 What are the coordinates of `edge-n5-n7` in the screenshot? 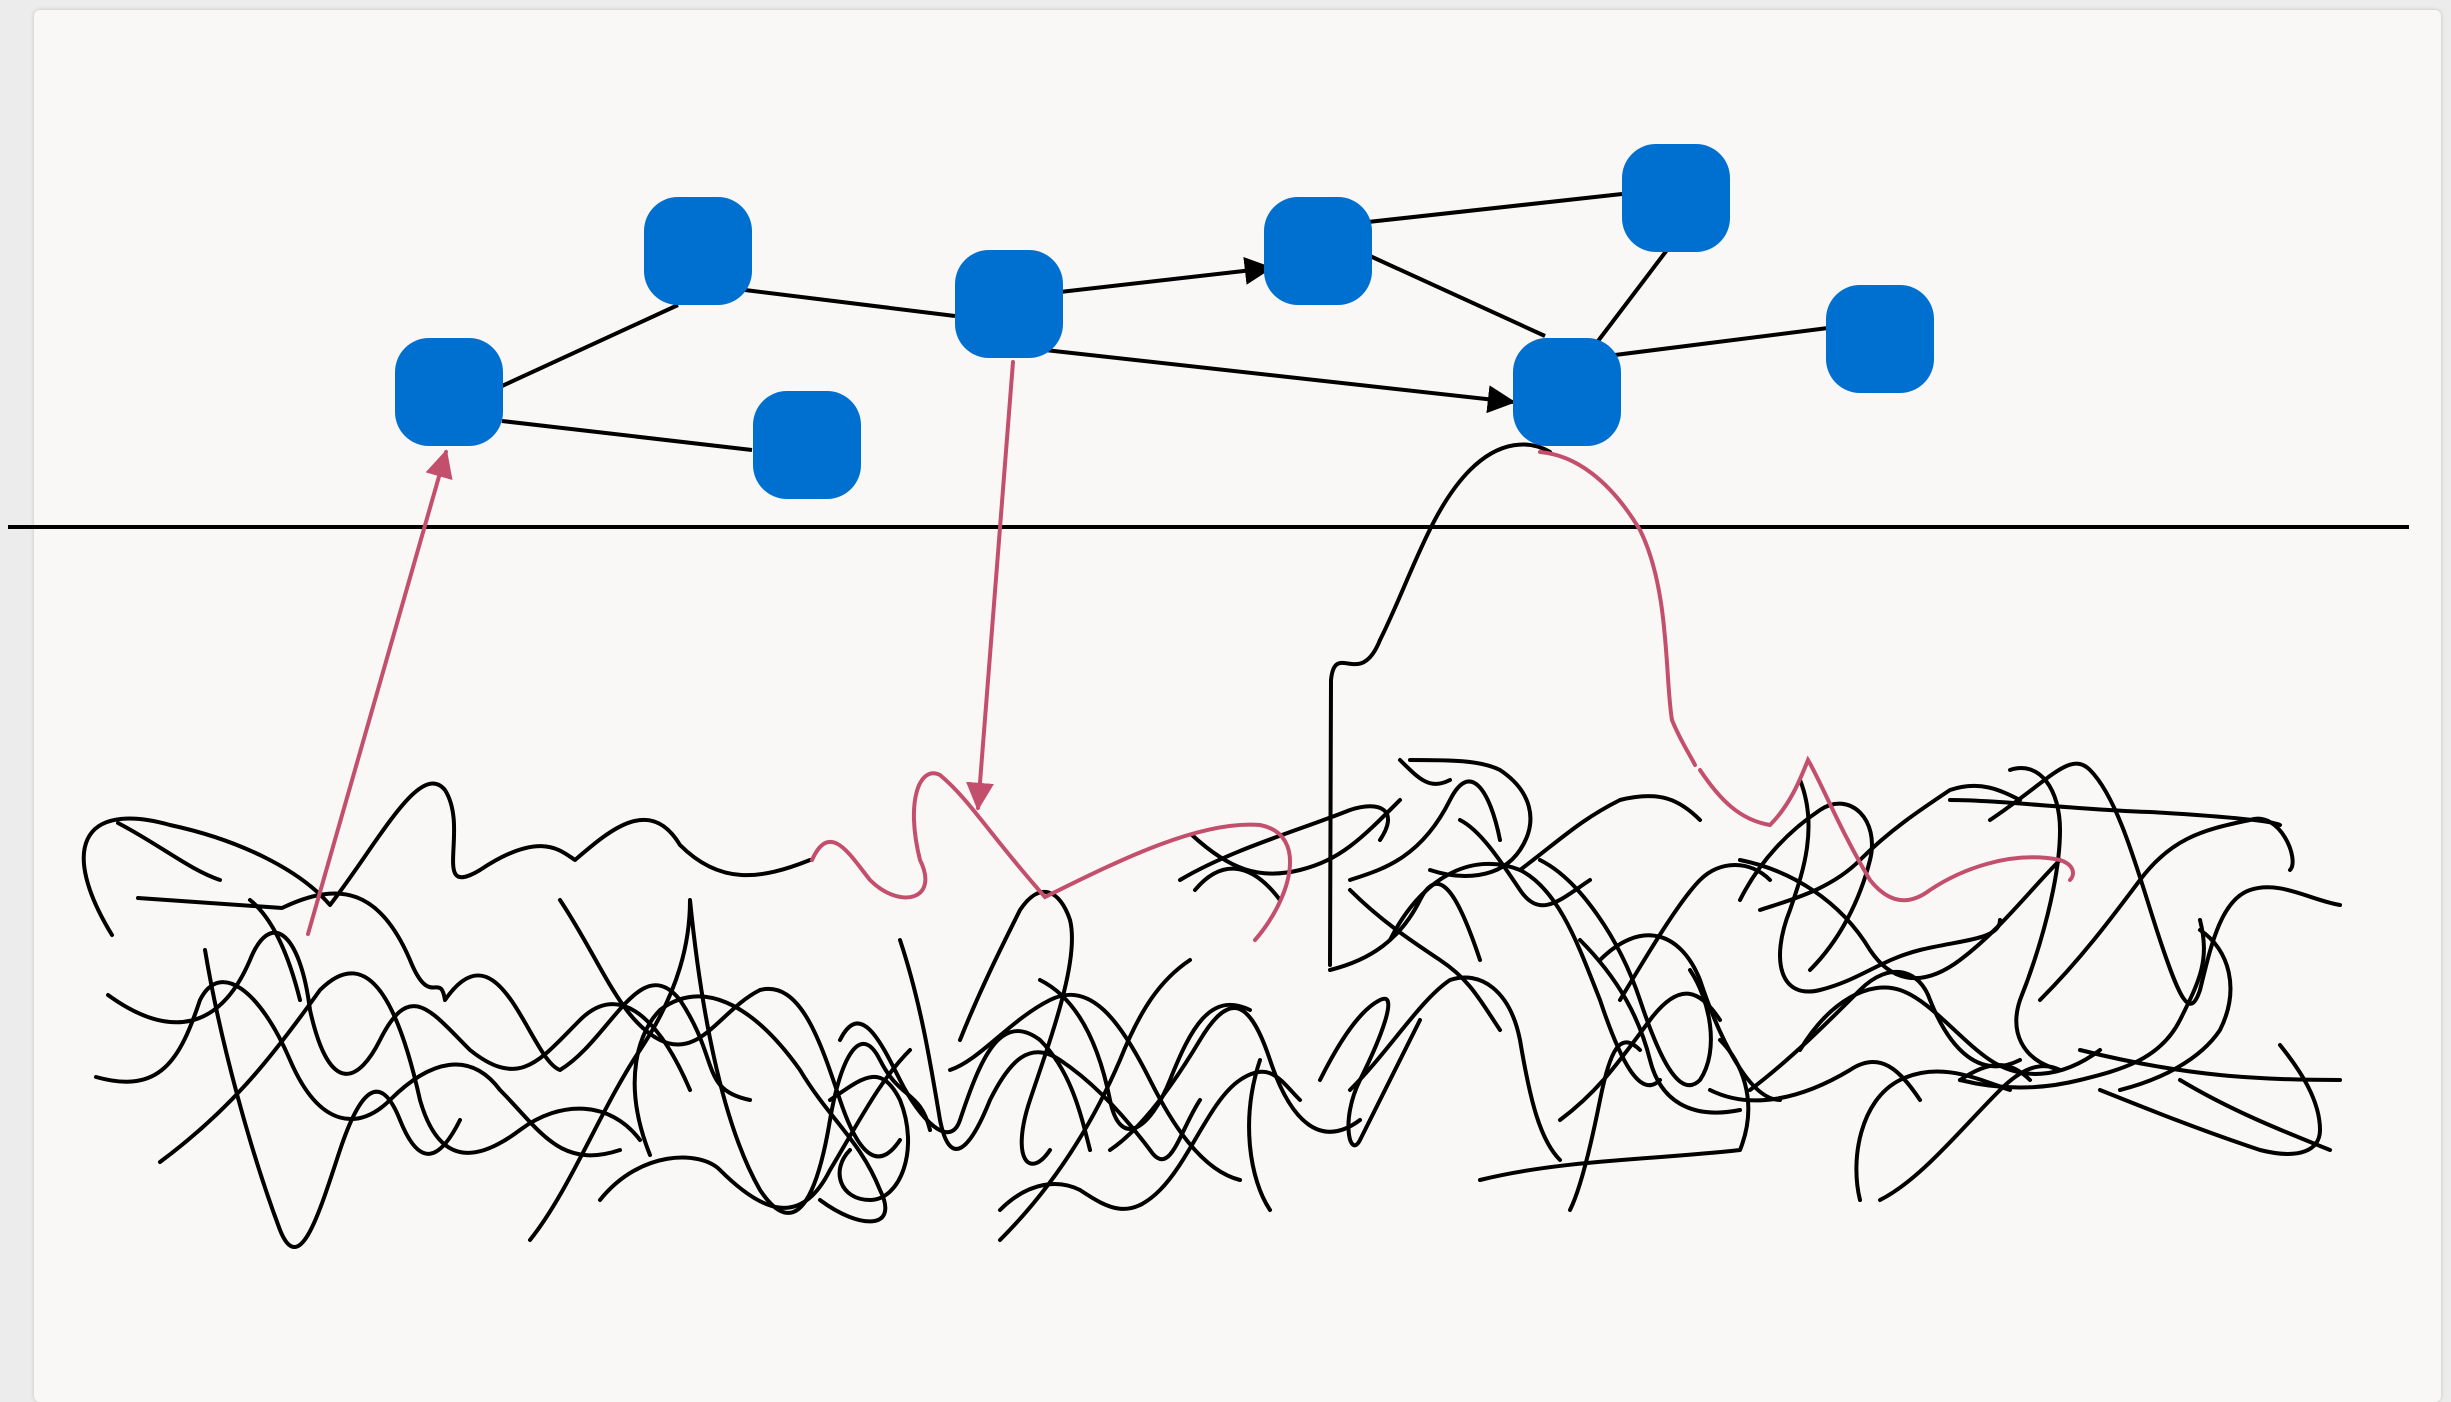 It's located at (1457, 296).